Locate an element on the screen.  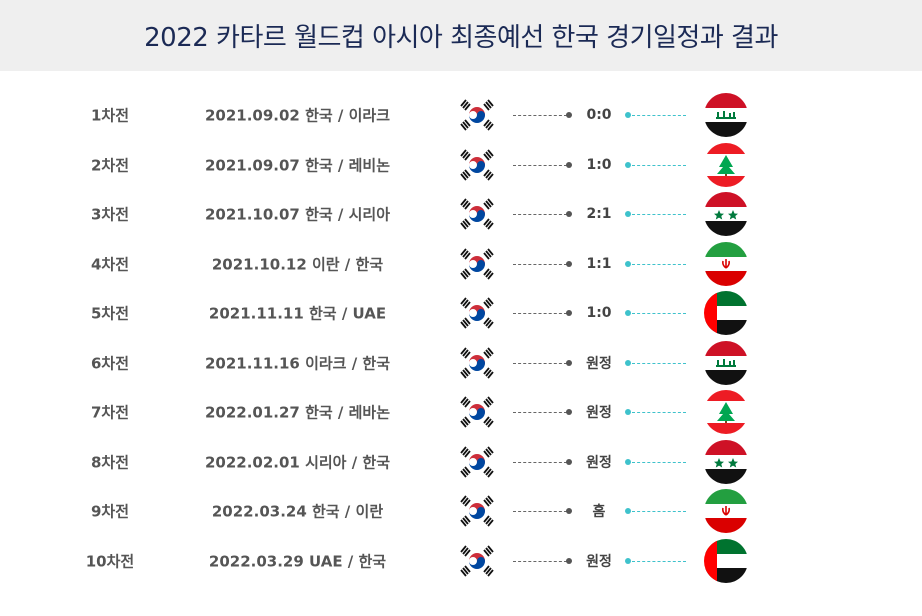
round-label: 9차전 is located at coordinates (110, 511).